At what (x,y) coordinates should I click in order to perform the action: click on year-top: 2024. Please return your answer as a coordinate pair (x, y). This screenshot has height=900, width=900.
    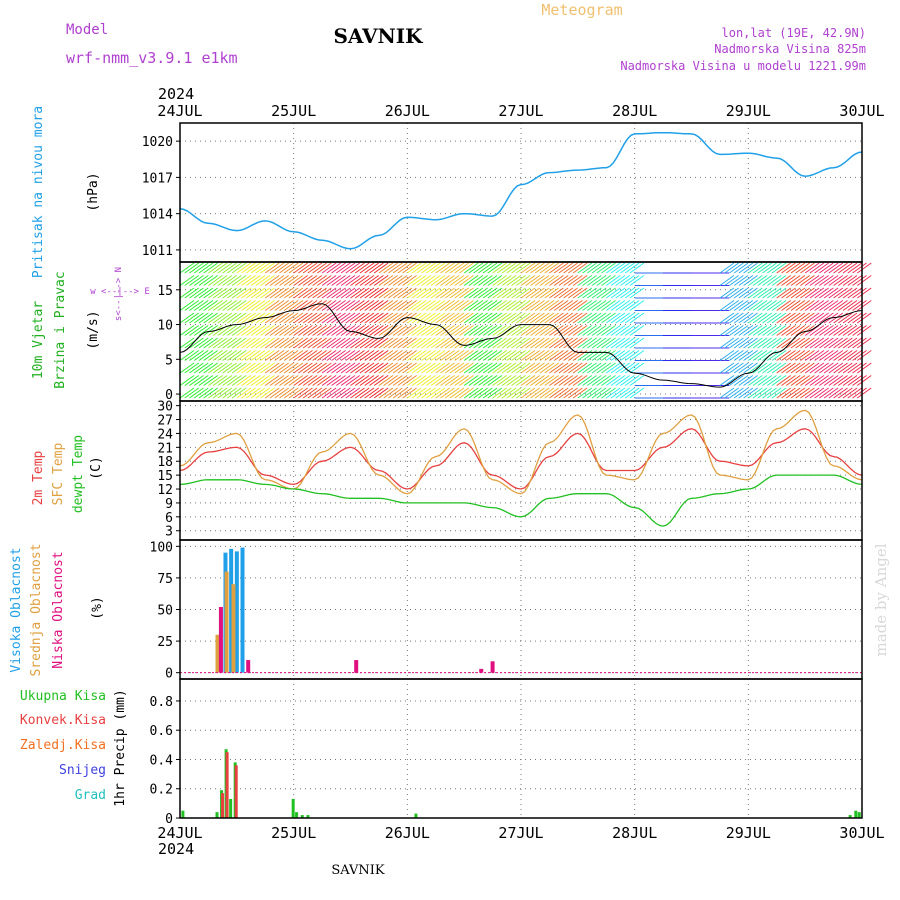
    Looking at the image, I should click on (176, 94).